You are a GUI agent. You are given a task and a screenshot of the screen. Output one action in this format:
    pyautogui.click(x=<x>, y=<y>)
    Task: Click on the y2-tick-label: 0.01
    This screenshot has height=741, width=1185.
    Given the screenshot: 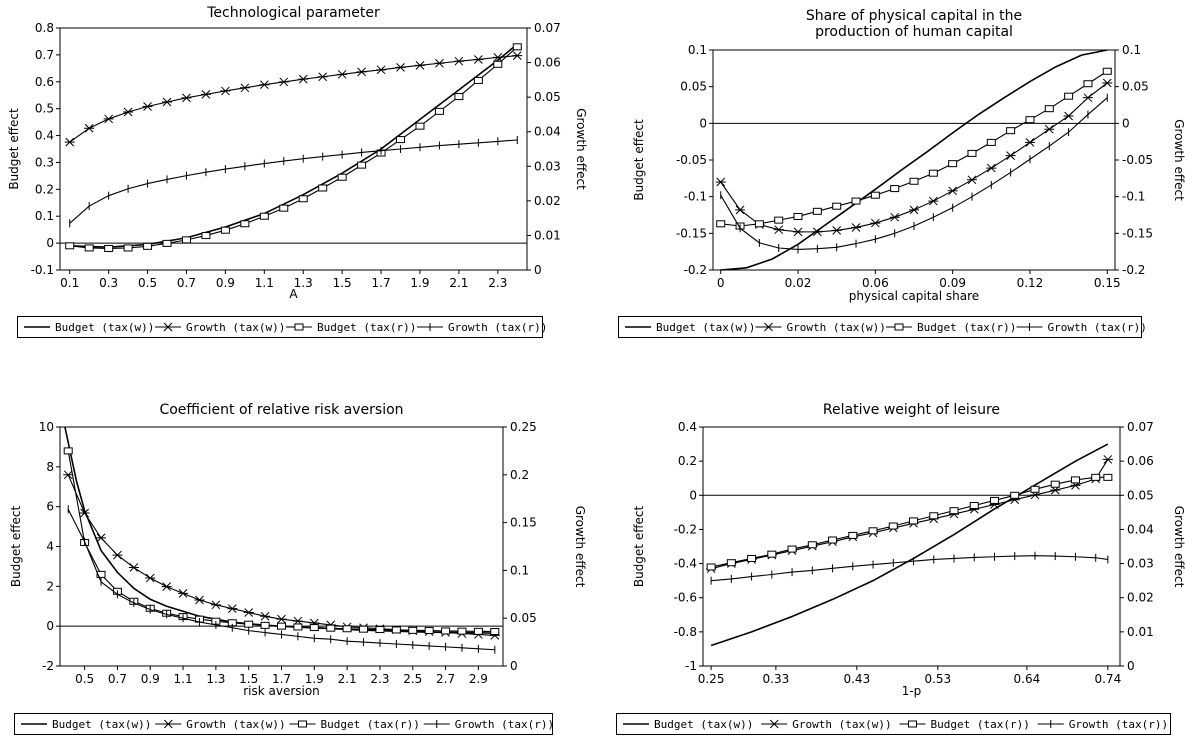 What is the action you would take?
    pyautogui.click(x=1140, y=632)
    